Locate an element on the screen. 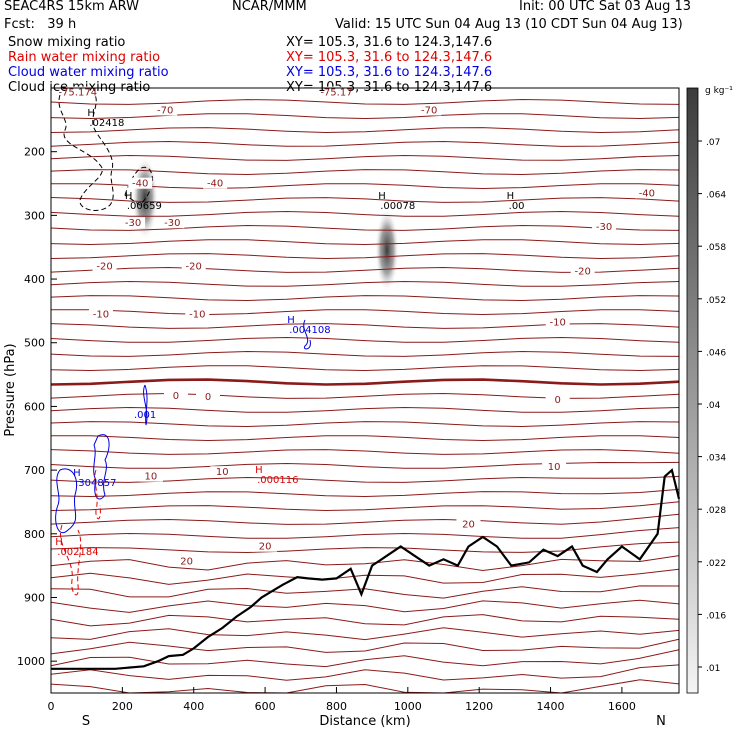  colorbar-tick-label: .058 is located at coordinates (716, 248).